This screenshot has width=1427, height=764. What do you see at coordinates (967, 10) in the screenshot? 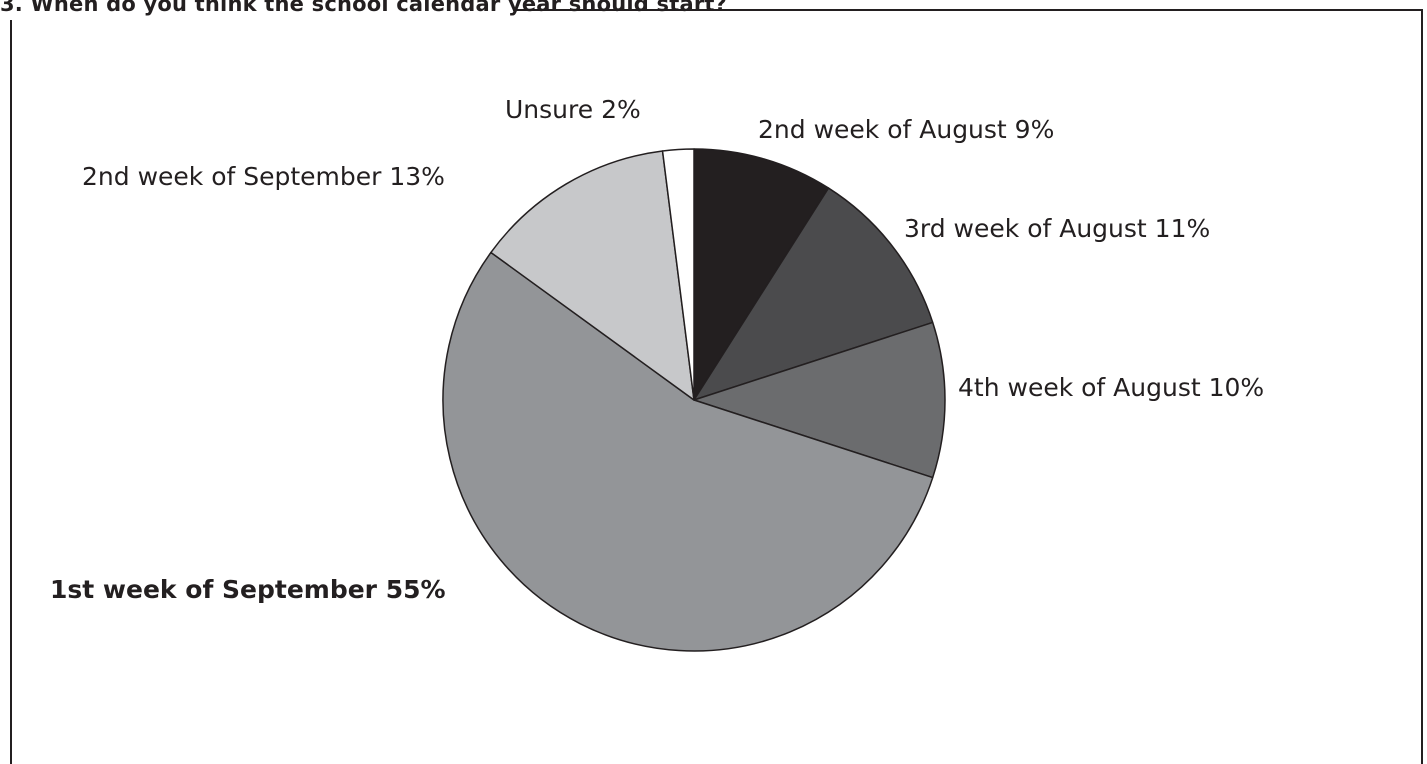
I see `frame-top-border` at bounding box center [967, 10].